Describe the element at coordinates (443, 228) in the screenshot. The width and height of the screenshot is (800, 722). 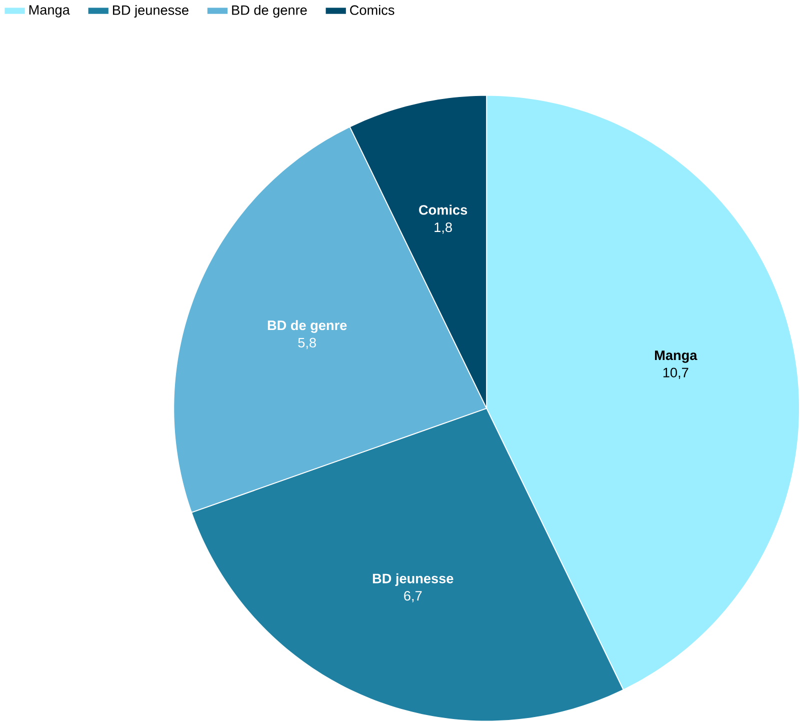
I see `data-label: 1,8` at that location.